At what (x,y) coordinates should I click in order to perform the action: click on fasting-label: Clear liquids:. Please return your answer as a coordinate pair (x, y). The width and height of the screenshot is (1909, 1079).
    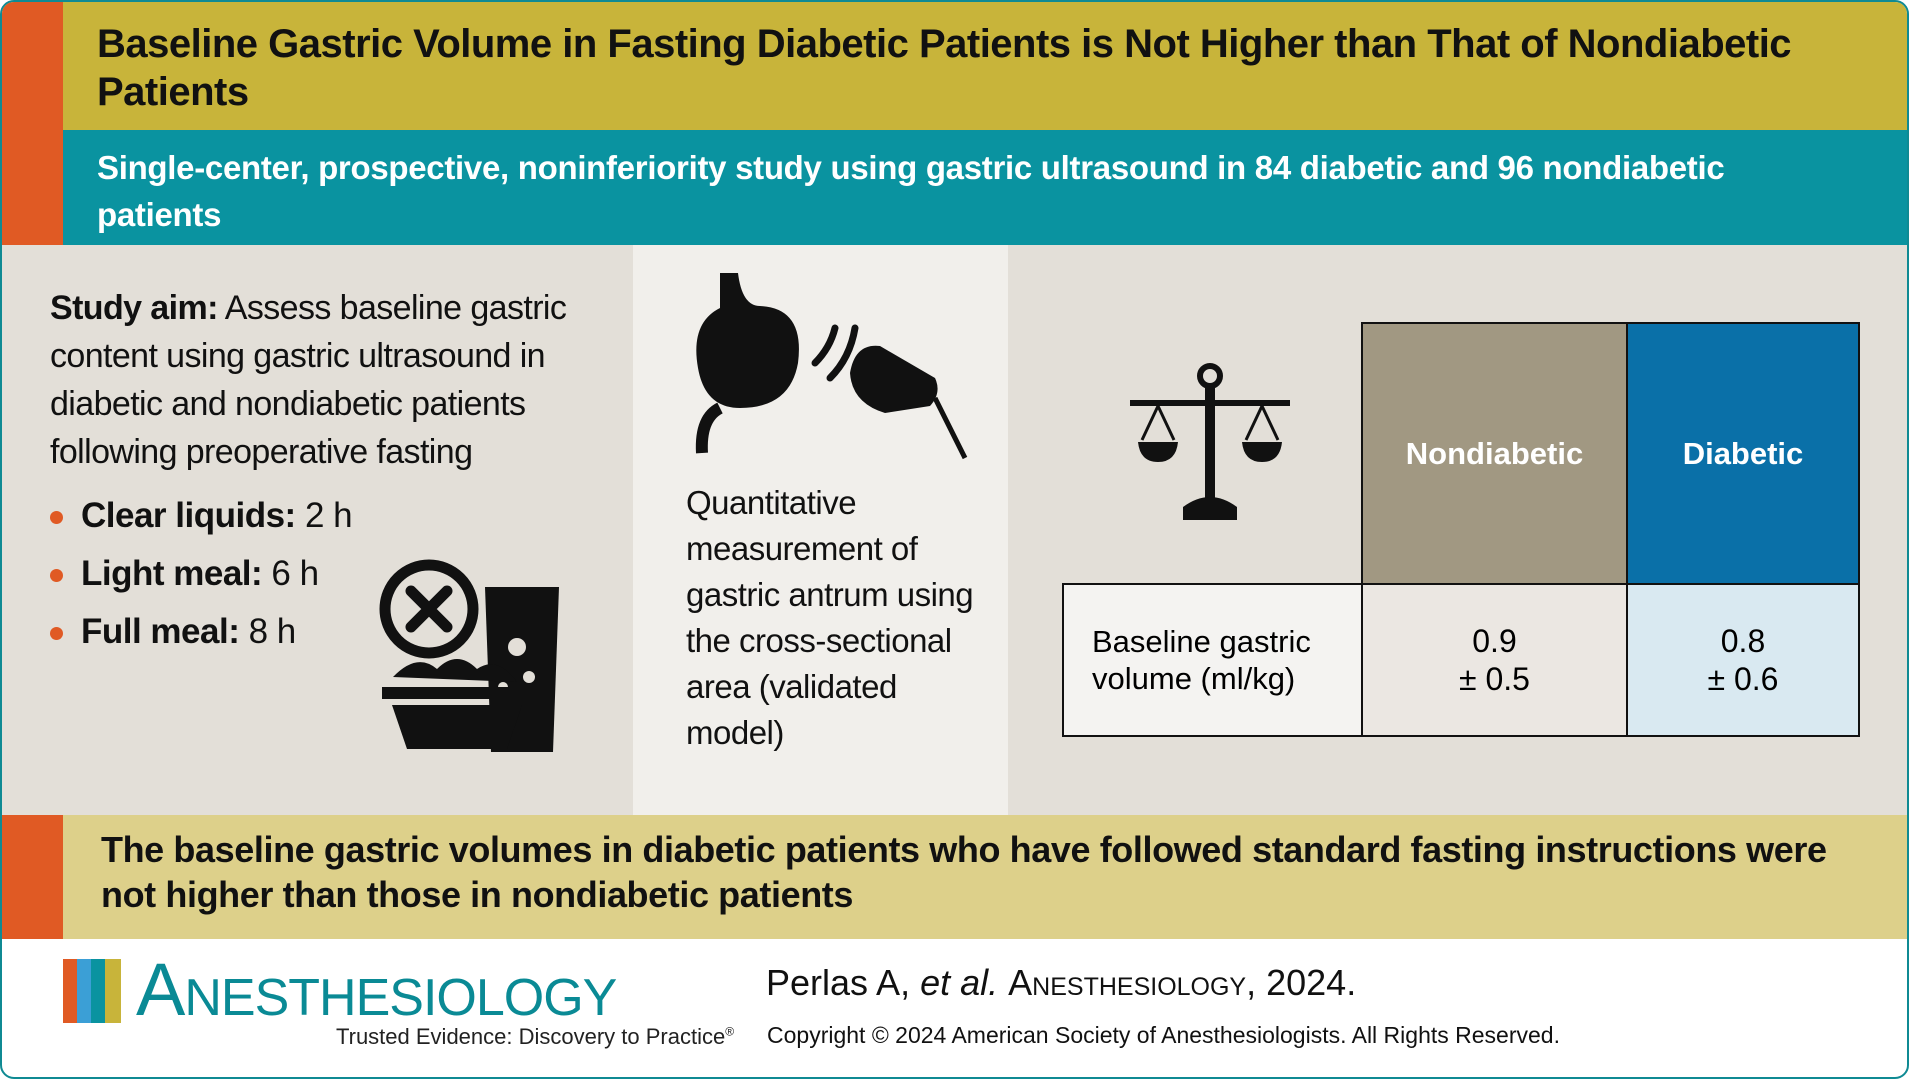
    Looking at the image, I should click on (188, 515).